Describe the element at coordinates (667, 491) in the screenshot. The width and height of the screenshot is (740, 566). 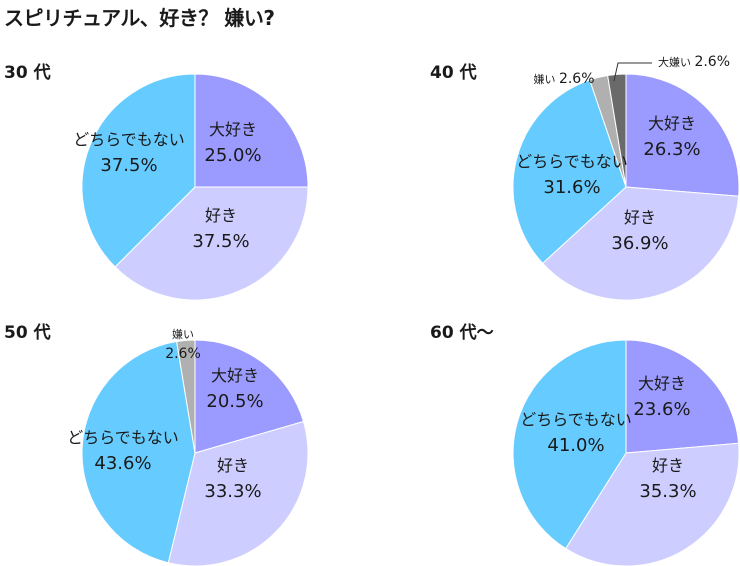
I see `c60-value-like: 35.3%` at that location.